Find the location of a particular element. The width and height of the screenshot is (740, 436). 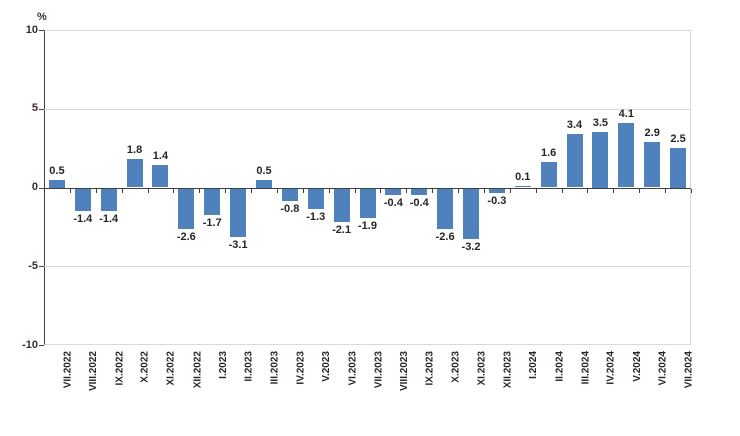

y-axis-tick-label: 10 is located at coordinates (31, 29).